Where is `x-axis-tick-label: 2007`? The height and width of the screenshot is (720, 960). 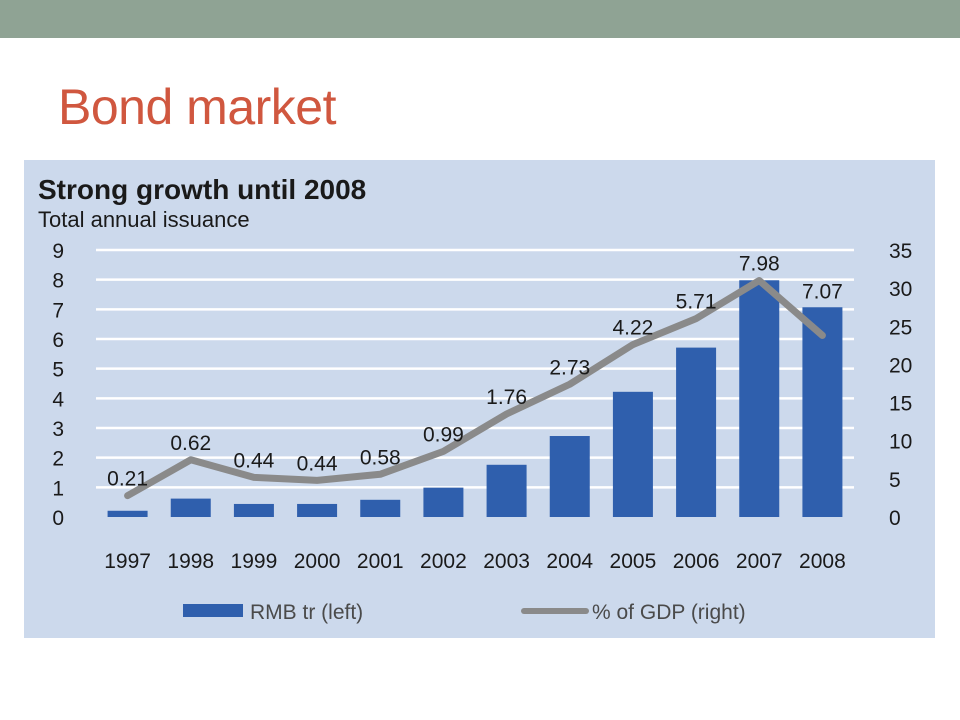 x-axis-tick-label: 2007 is located at coordinates (759, 561).